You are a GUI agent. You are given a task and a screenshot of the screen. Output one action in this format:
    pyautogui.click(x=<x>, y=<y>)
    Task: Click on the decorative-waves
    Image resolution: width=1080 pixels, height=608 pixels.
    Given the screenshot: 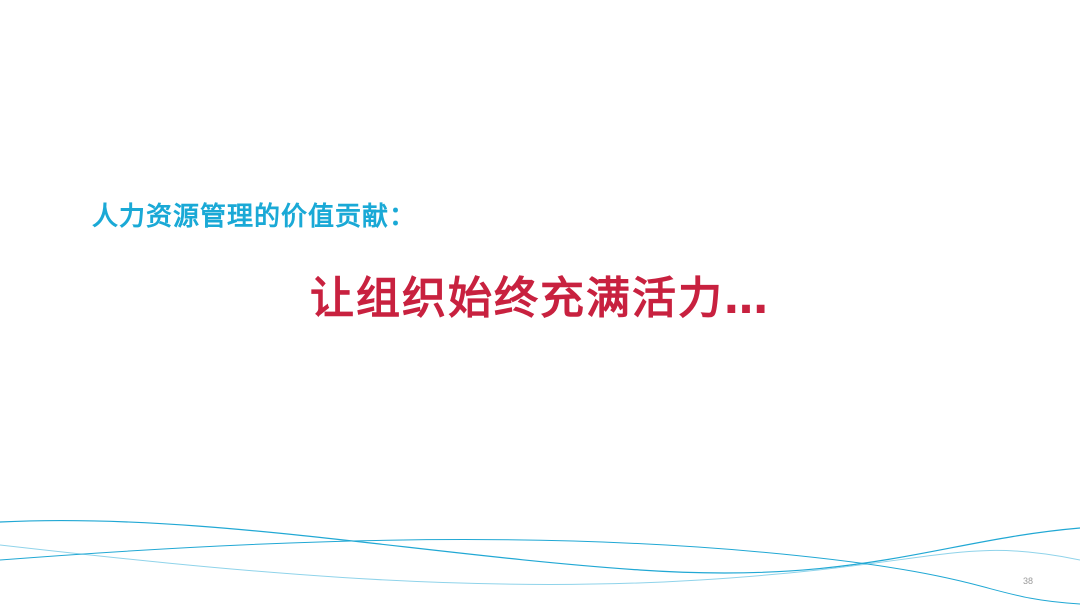 What is the action you would take?
    pyautogui.click(x=540, y=562)
    